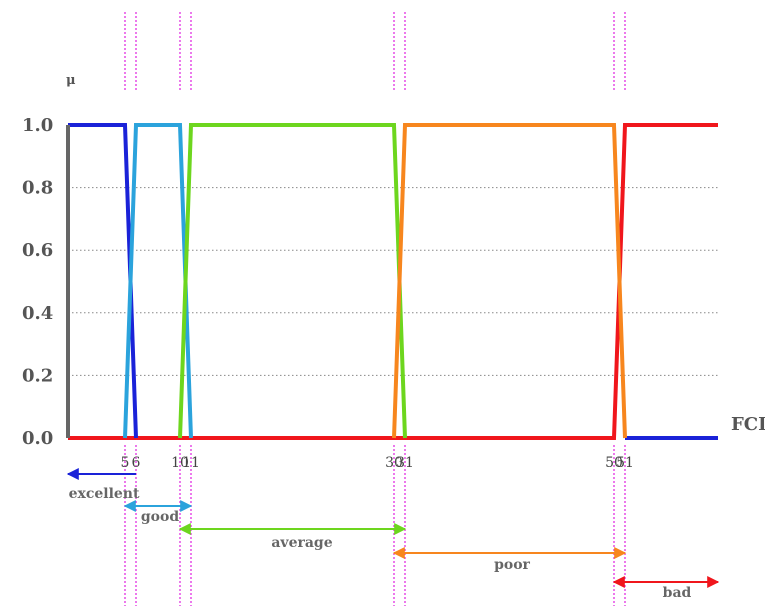  Describe the element at coordinates (301, 543) in the screenshot. I see `range-label-average: average` at that location.